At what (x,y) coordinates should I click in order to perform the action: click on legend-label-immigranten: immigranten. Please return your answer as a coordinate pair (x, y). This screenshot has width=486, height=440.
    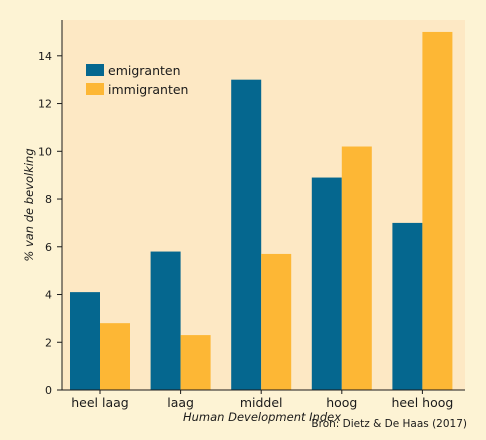
    Looking at the image, I should click on (148, 89).